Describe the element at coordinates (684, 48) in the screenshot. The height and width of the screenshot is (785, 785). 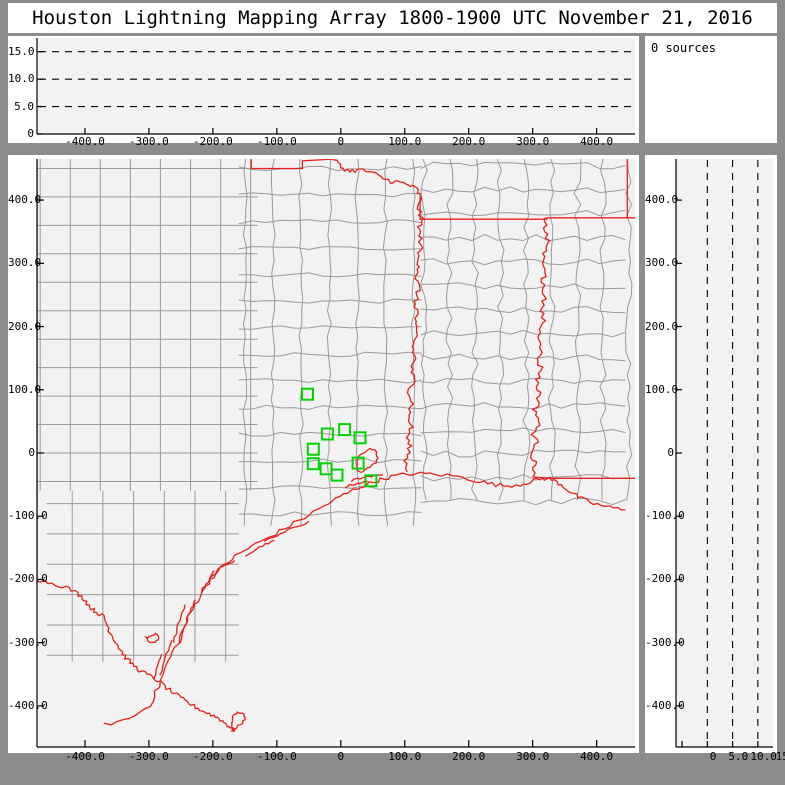
I see `sources-count-label: 0 sources` at that location.